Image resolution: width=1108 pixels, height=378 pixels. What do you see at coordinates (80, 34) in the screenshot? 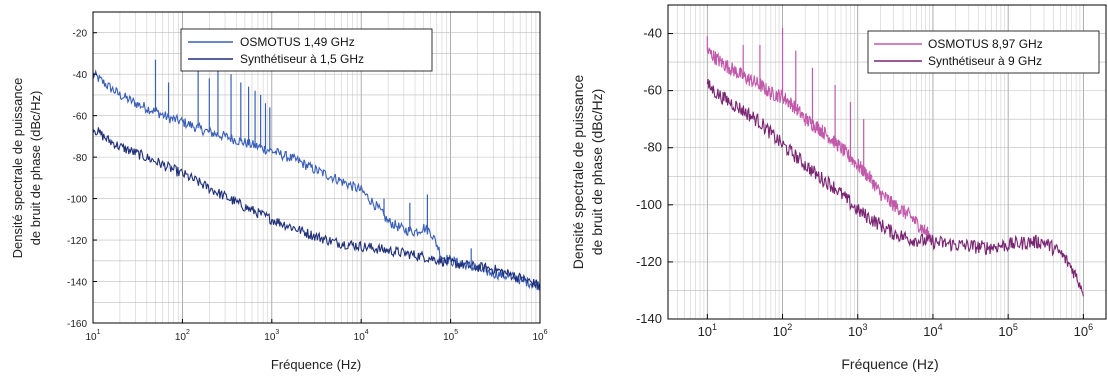
I see `y-tick-label: -20` at bounding box center [80, 34].